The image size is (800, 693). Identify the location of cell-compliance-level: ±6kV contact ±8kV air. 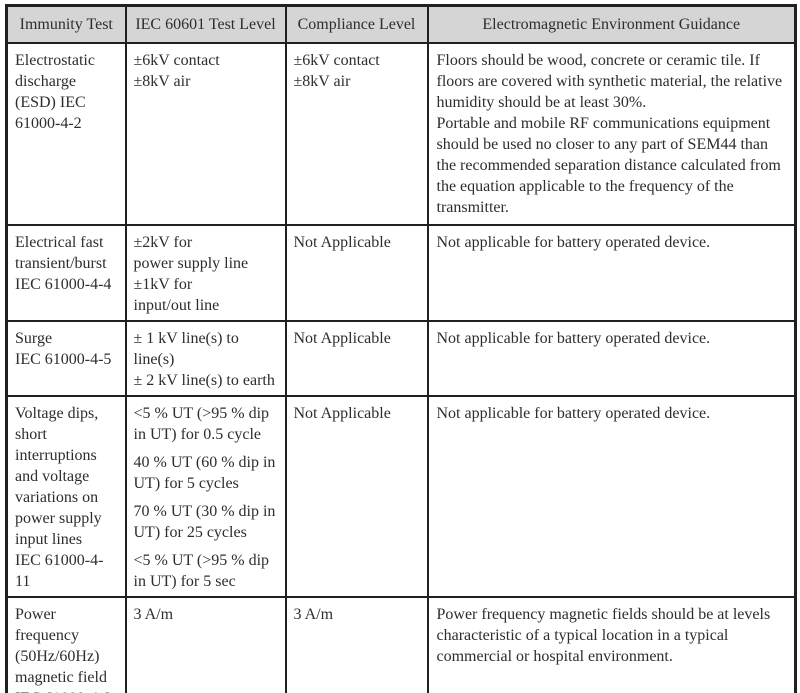
(356, 133).